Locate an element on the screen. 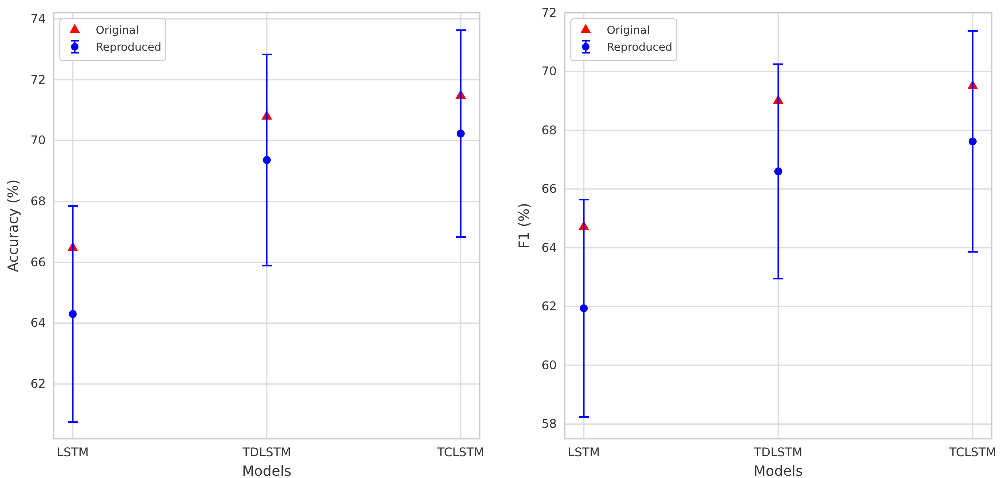  y-tick-label: 74 is located at coordinates (38, 19).